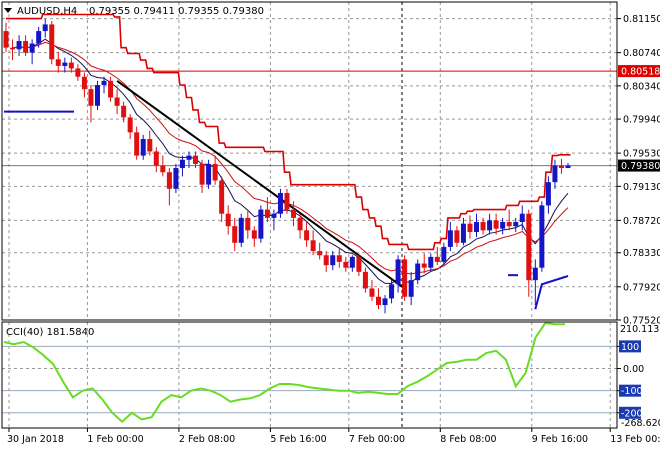 The width and height of the screenshot is (660, 450). I want to click on time-tick-label: 2 Feb 08:00, so click(207, 439).